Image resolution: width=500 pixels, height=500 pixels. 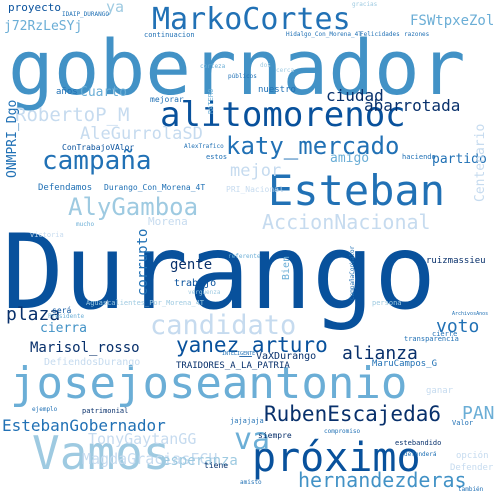 What do you see at coordinates (255, 189) in the screenshot?
I see `word-pri-nacional: PRI_Nacional` at bounding box center [255, 189].